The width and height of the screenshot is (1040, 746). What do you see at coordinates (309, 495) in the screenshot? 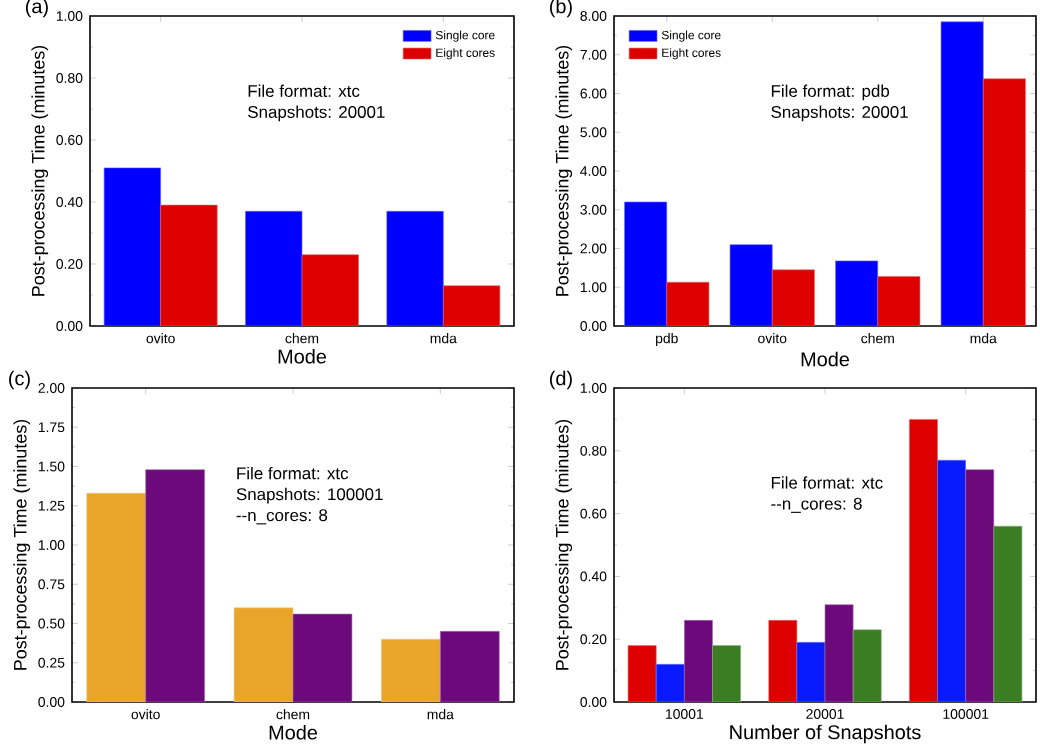
I see `annotation: Snapshots: 100001` at bounding box center [309, 495].